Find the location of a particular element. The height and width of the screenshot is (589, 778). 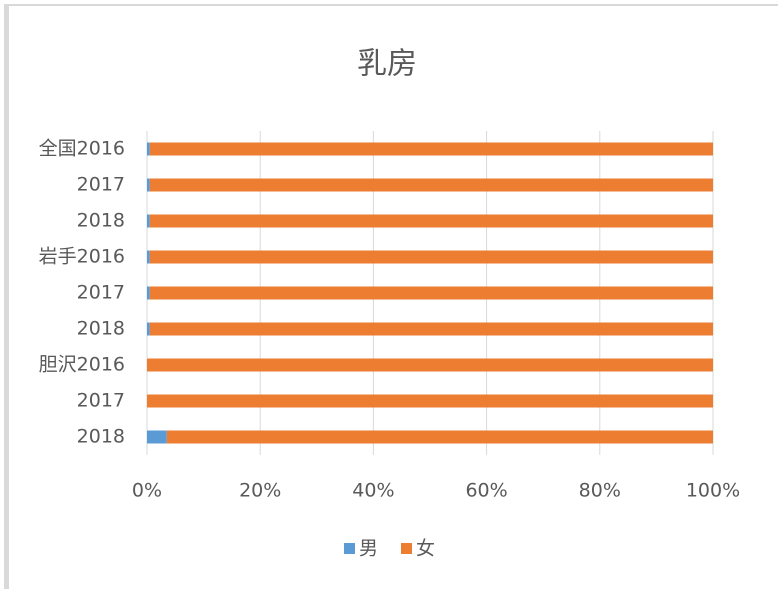

x-tick-label: 60% is located at coordinates (486, 491).